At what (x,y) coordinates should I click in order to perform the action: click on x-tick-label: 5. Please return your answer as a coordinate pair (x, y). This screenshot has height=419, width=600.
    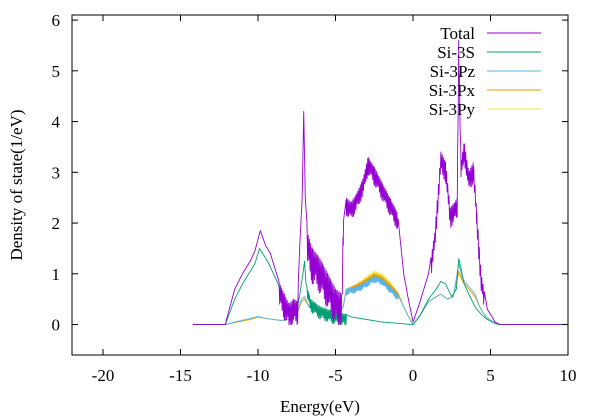
    Looking at the image, I should click on (490, 375).